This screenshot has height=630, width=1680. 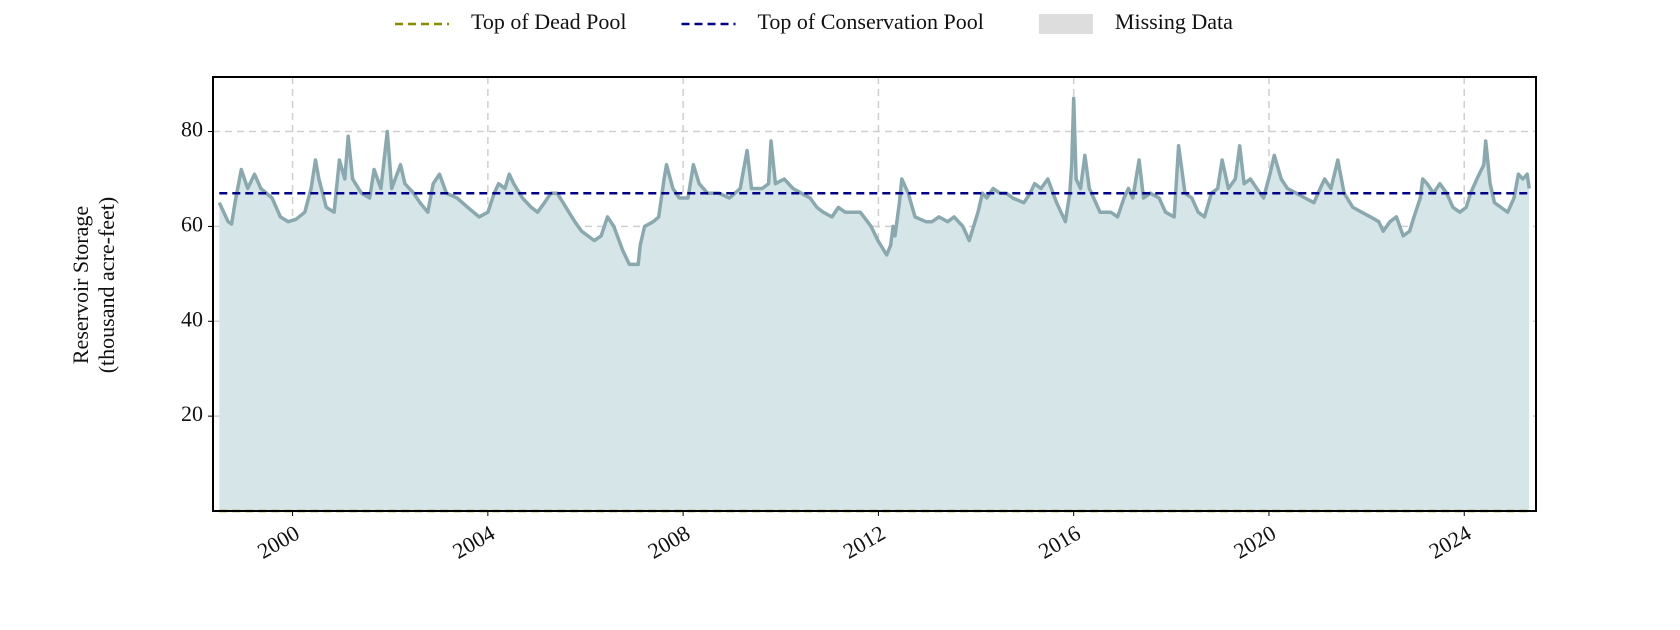 What do you see at coordinates (1254, 542) in the screenshot?
I see `x-tick-label: 2020` at bounding box center [1254, 542].